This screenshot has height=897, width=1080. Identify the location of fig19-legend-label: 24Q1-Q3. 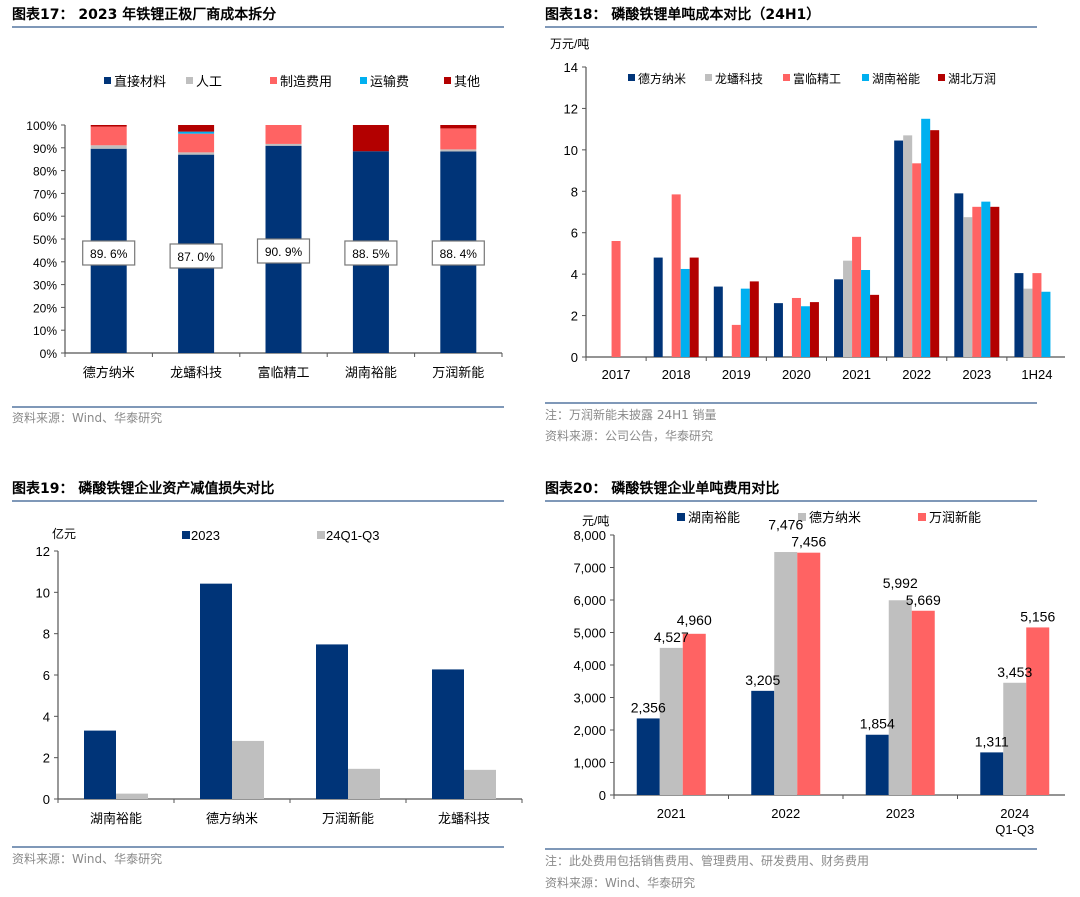
(352, 535).